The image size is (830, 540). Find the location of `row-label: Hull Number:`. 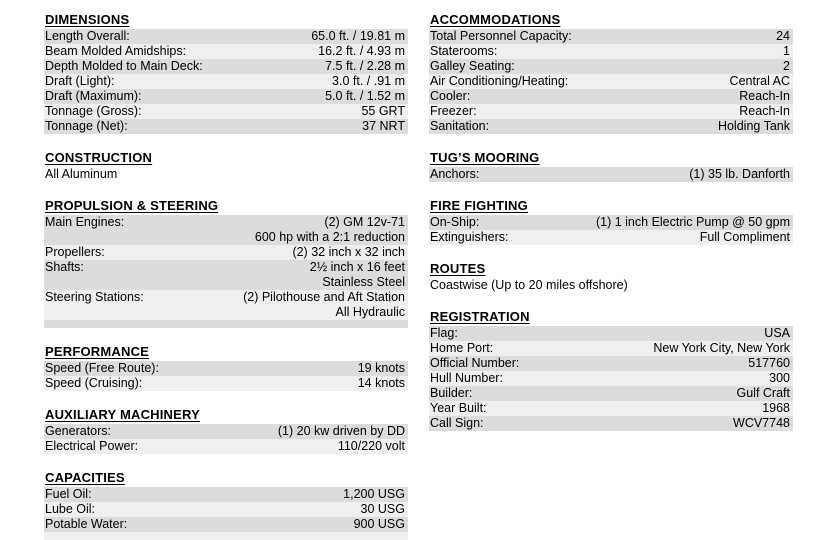

row-label: Hull Number: is located at coordinates (466, 378).